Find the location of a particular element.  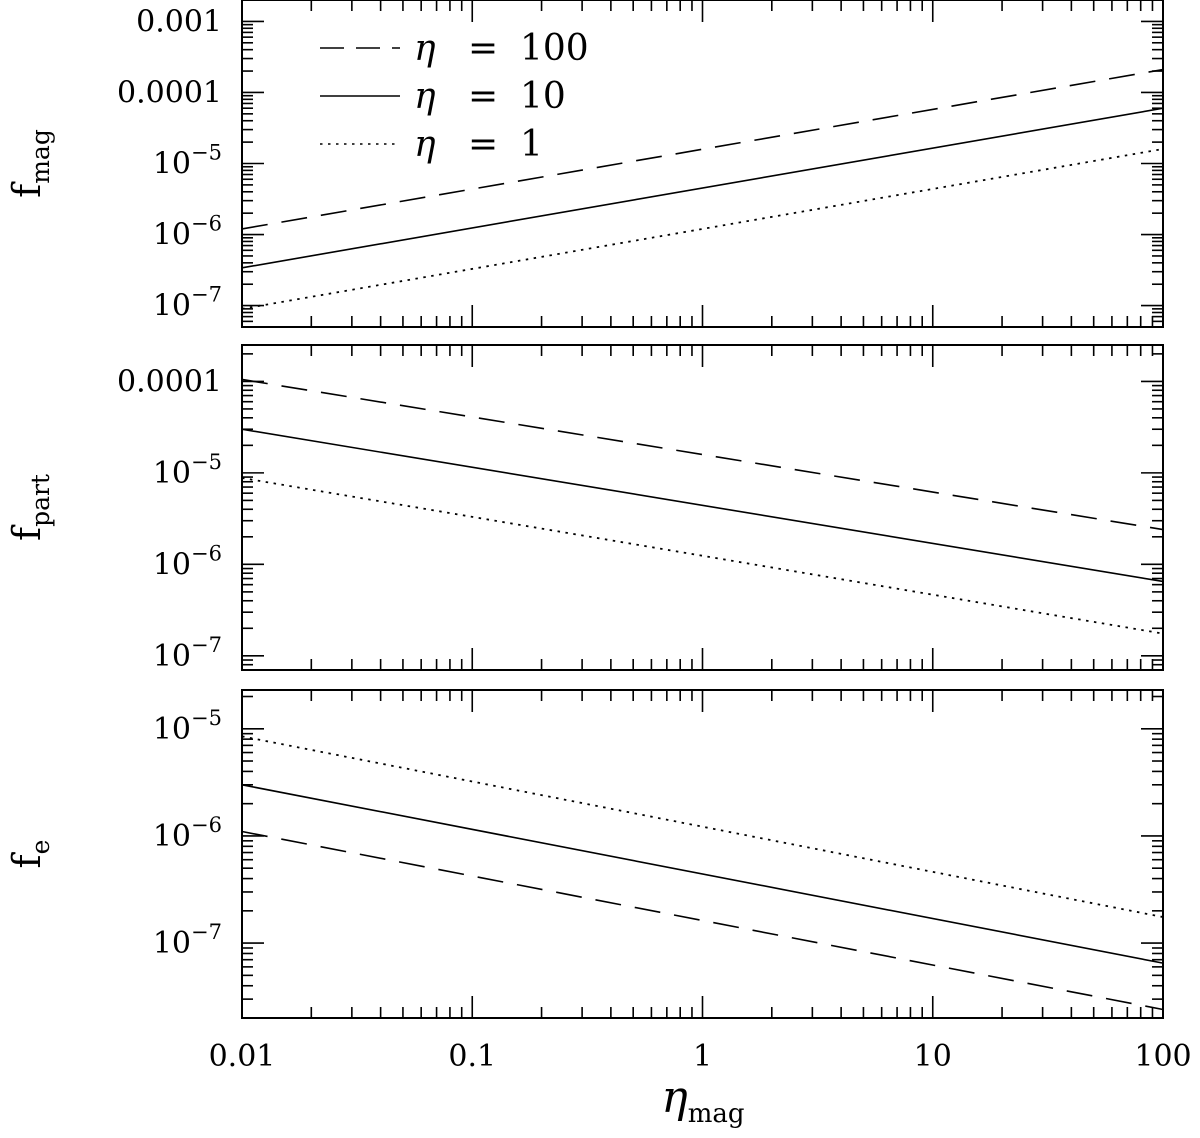

y-axis-label-sub: e is located at coordinates (40, 847).